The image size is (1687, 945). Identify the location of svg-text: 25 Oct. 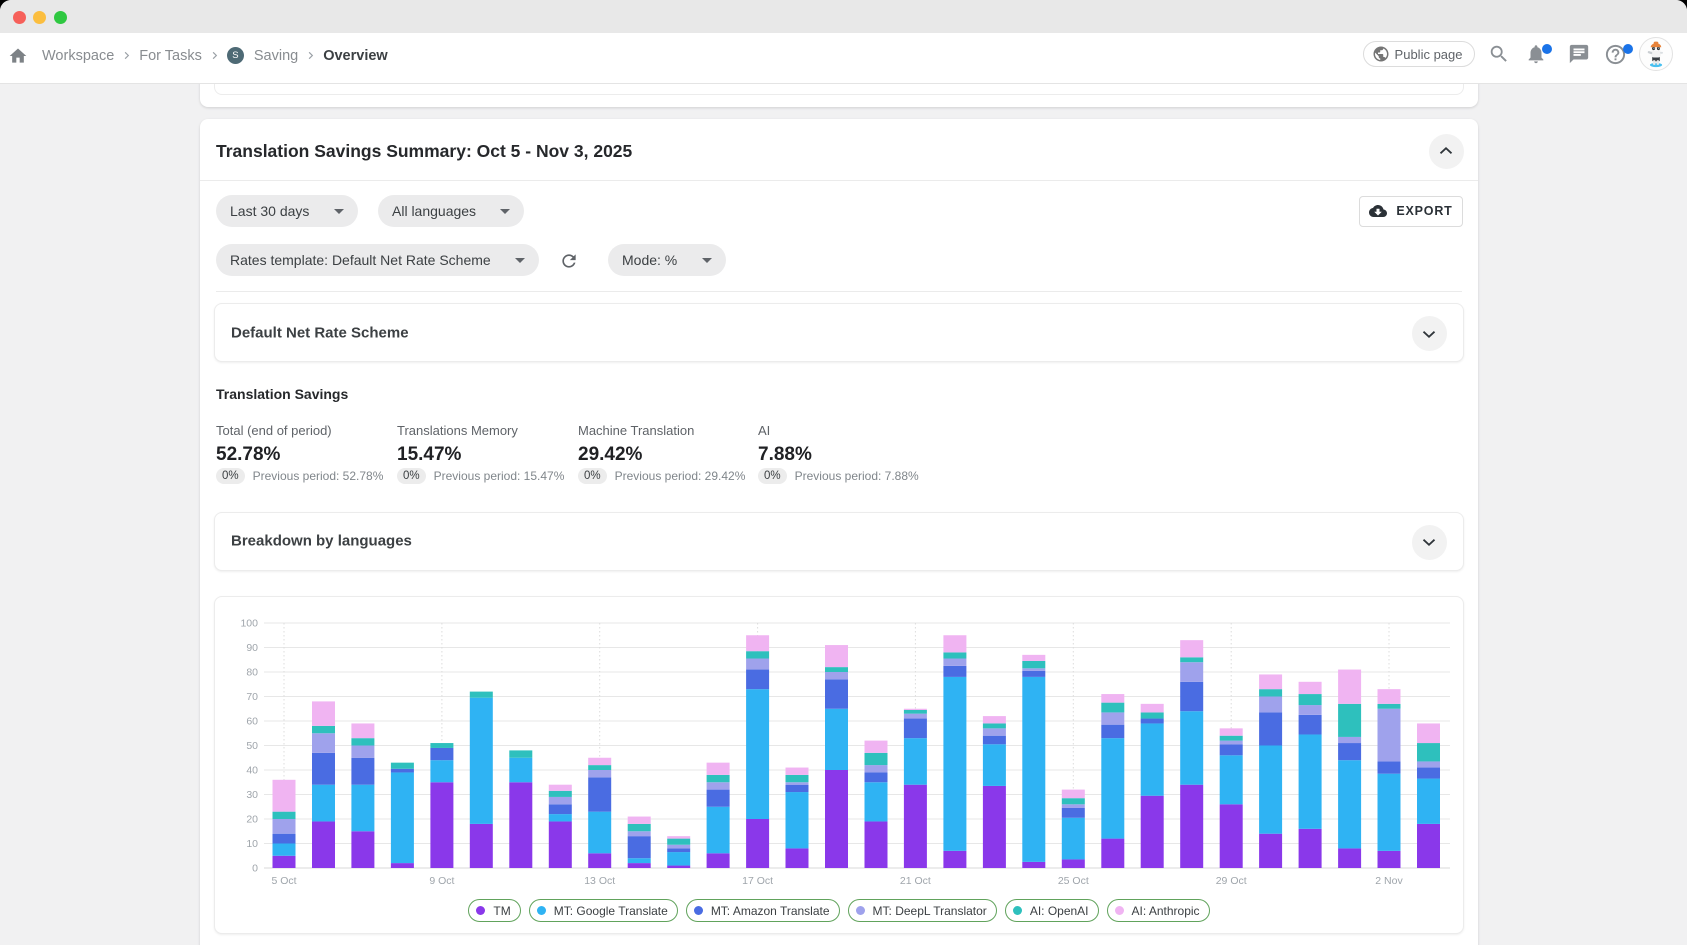
(1073, 881).